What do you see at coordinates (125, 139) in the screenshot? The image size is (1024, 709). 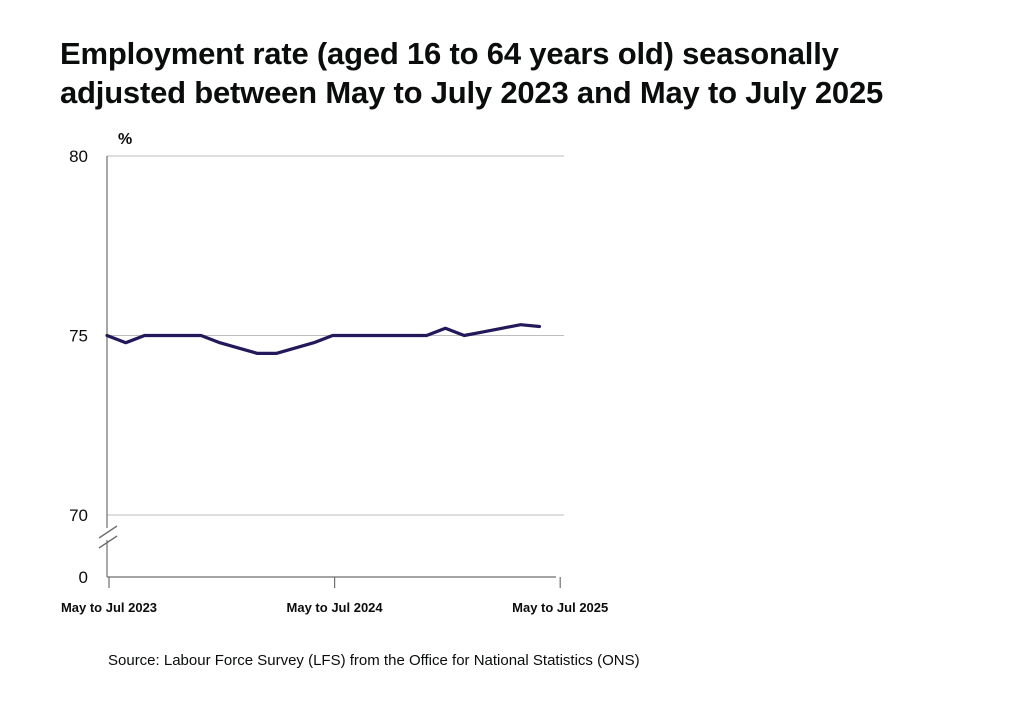 I see `y-axis-unit: %` at bounding box center [125, 139].